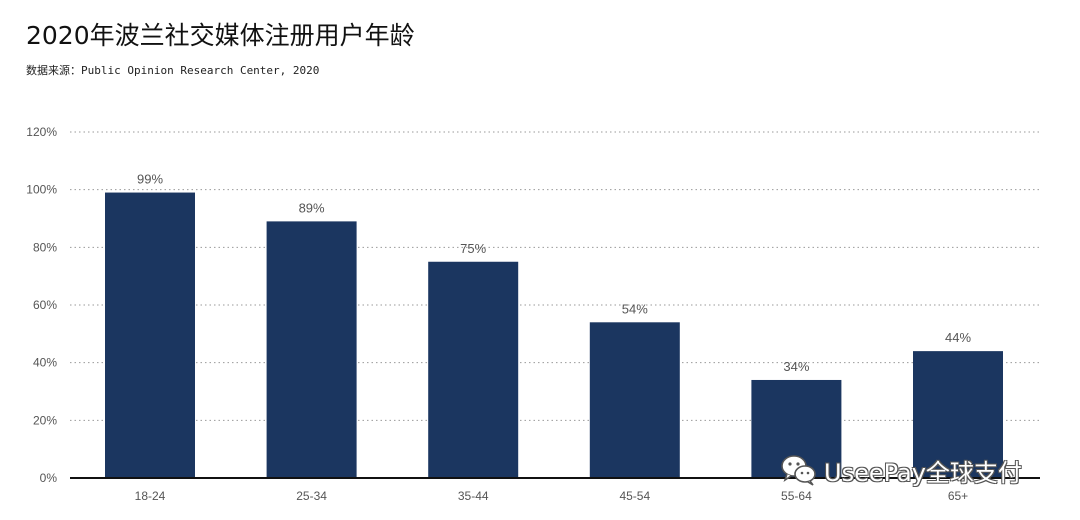  What do you see at coordinates (958, 337) in the screenshot?
I see `data-label: 44%` at bounding box center [958, 337].